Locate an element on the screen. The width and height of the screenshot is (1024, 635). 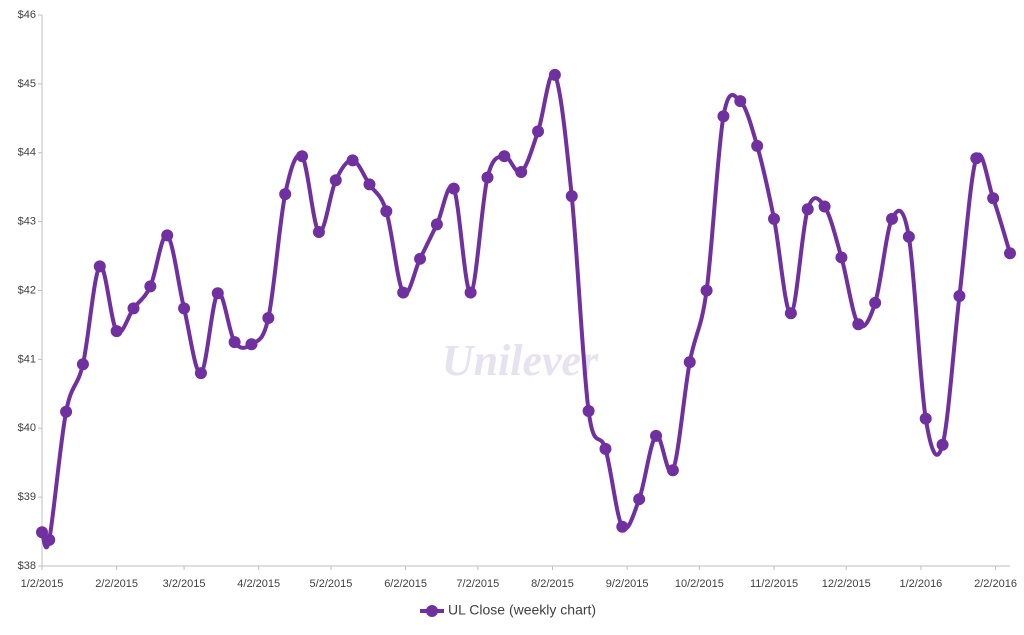
x-tick-label: 2/2/2016 is located at coordinates (995, 584).